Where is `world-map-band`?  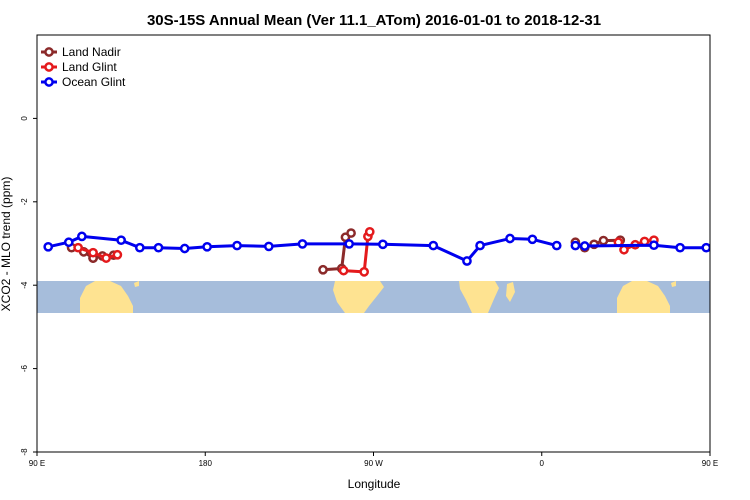 world-map-band is located at coordinates (373, 297).